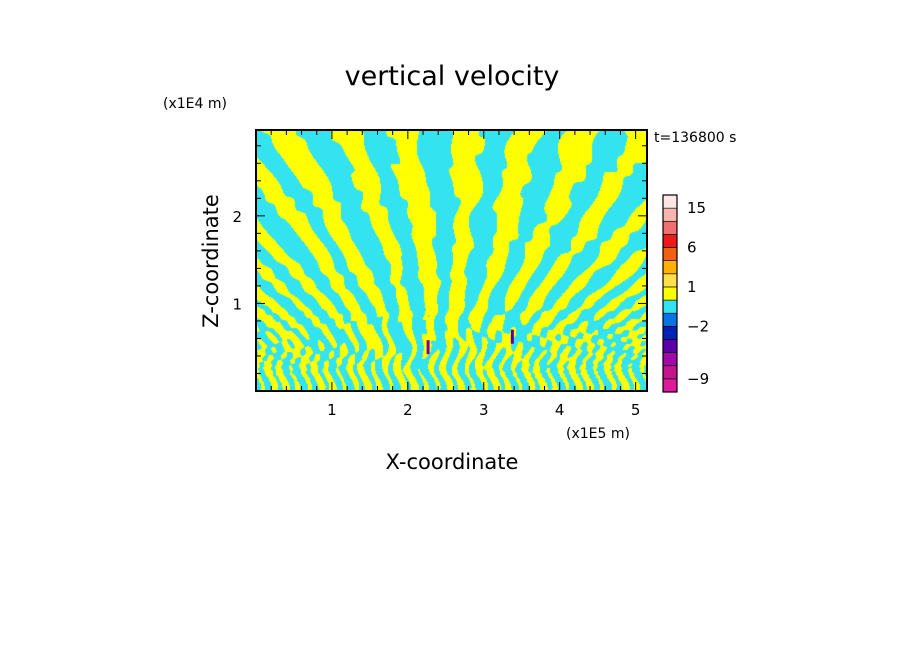  Describe the element at coordinates (237, 261) in the screenshot. I see `y-tick-labels: 12` at that location.